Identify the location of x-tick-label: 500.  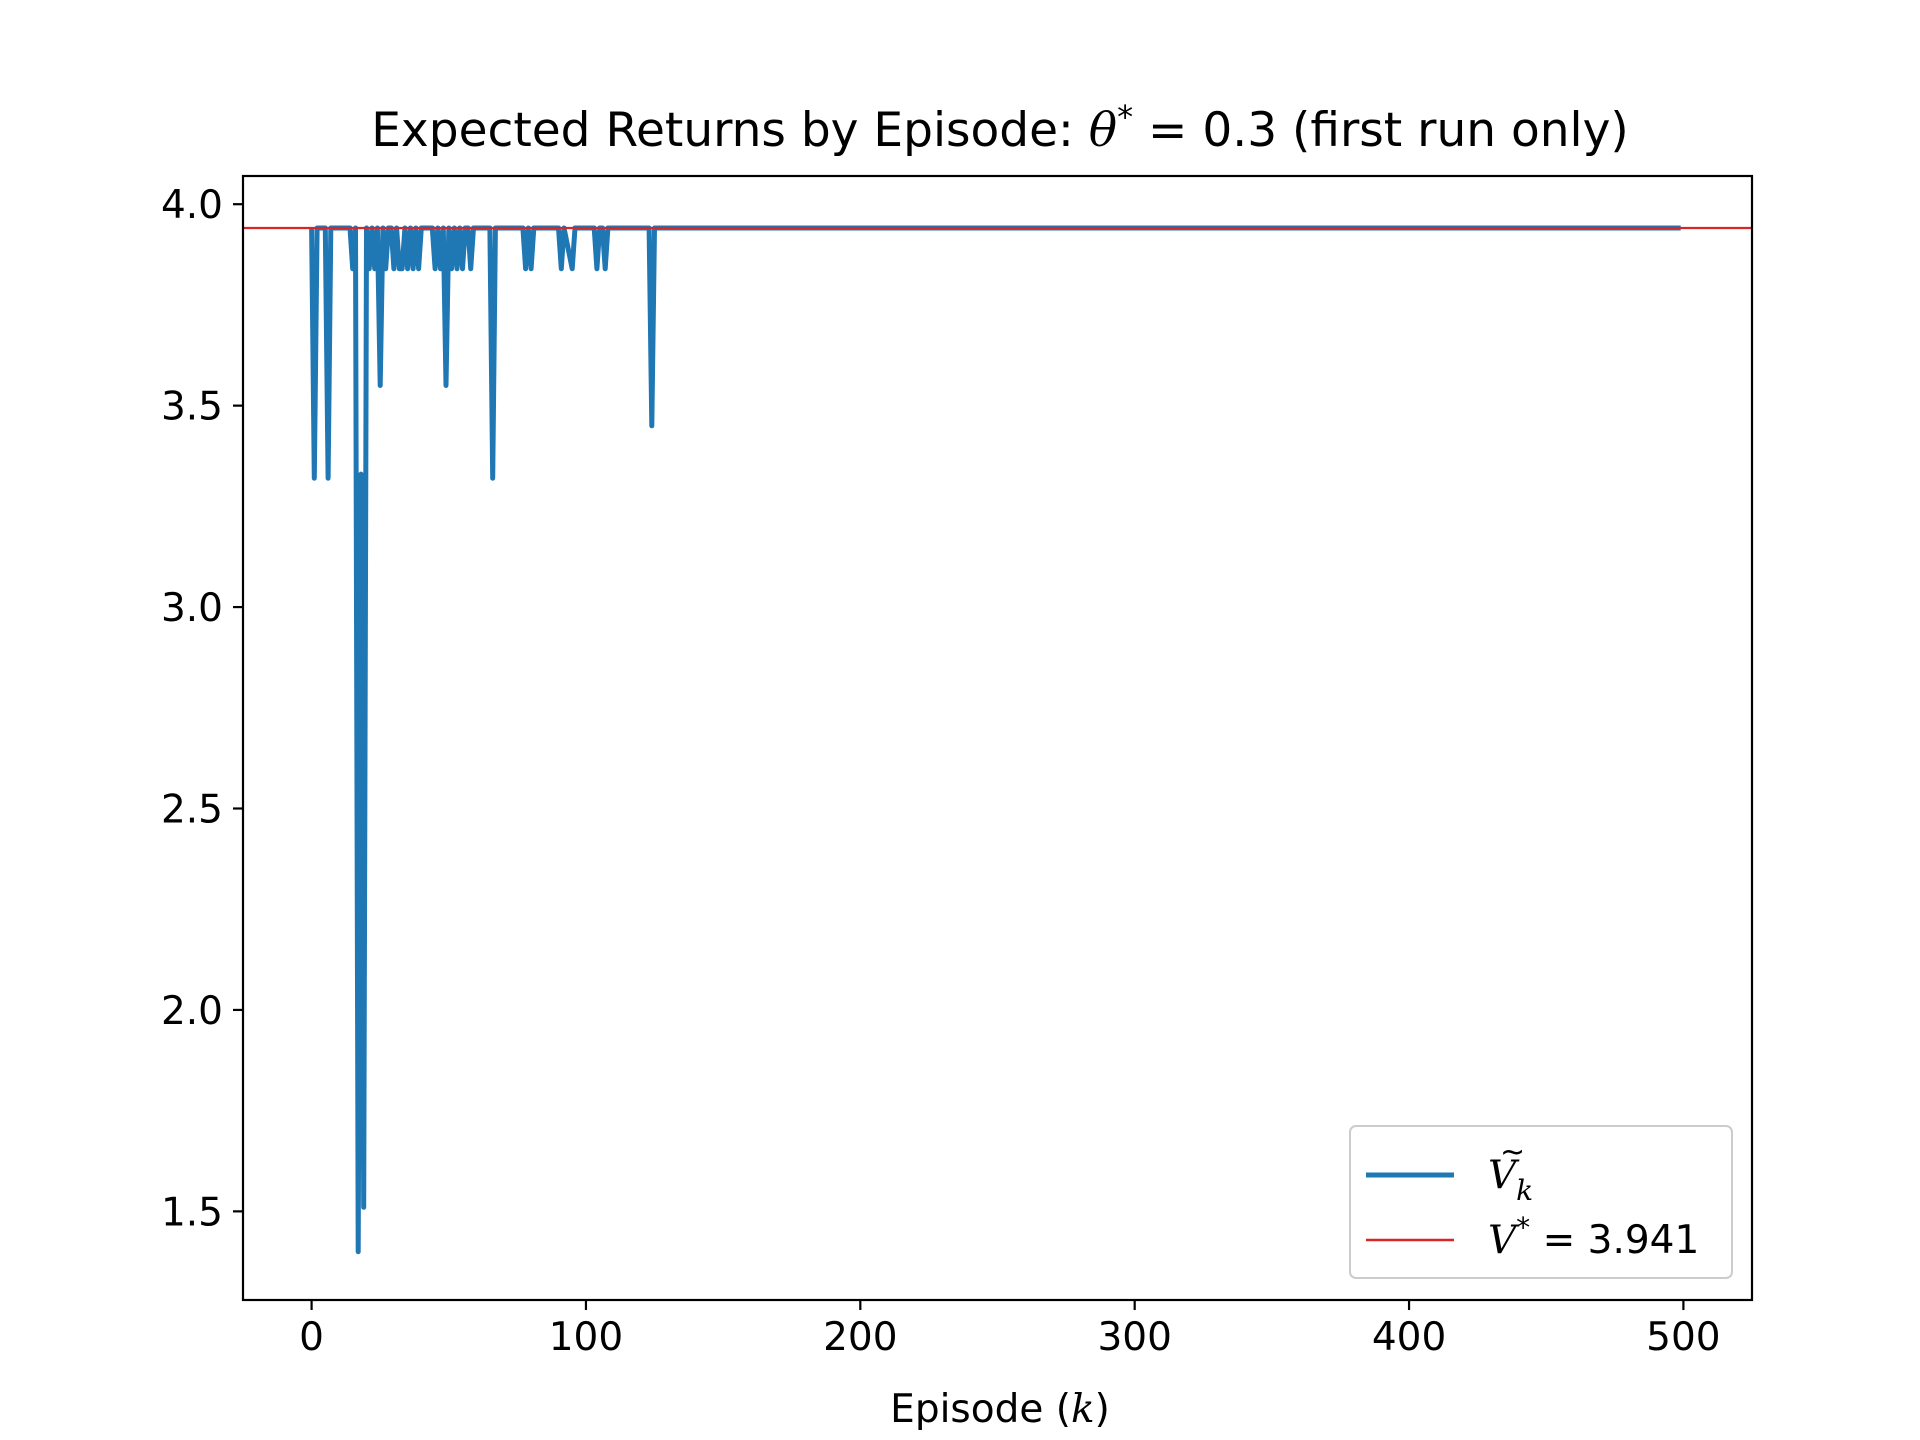
(1683, 1337).